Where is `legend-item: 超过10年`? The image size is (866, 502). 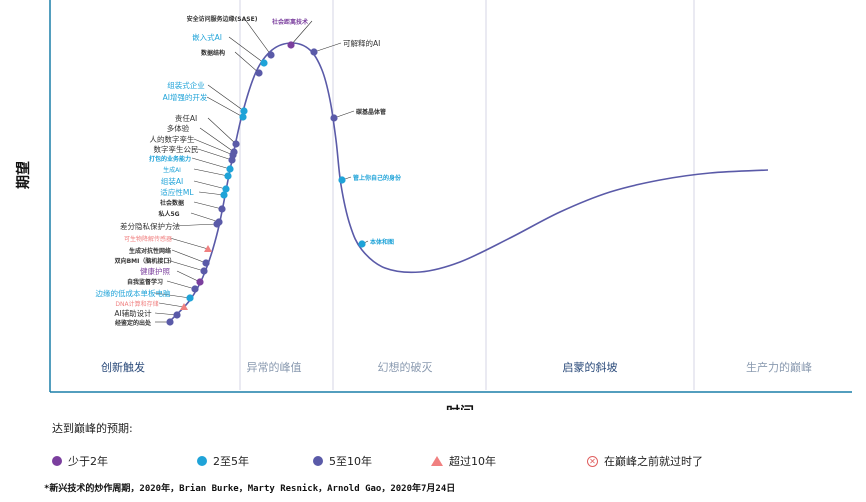 legend-item: 超过10年 is located at coordinates (463, 461).